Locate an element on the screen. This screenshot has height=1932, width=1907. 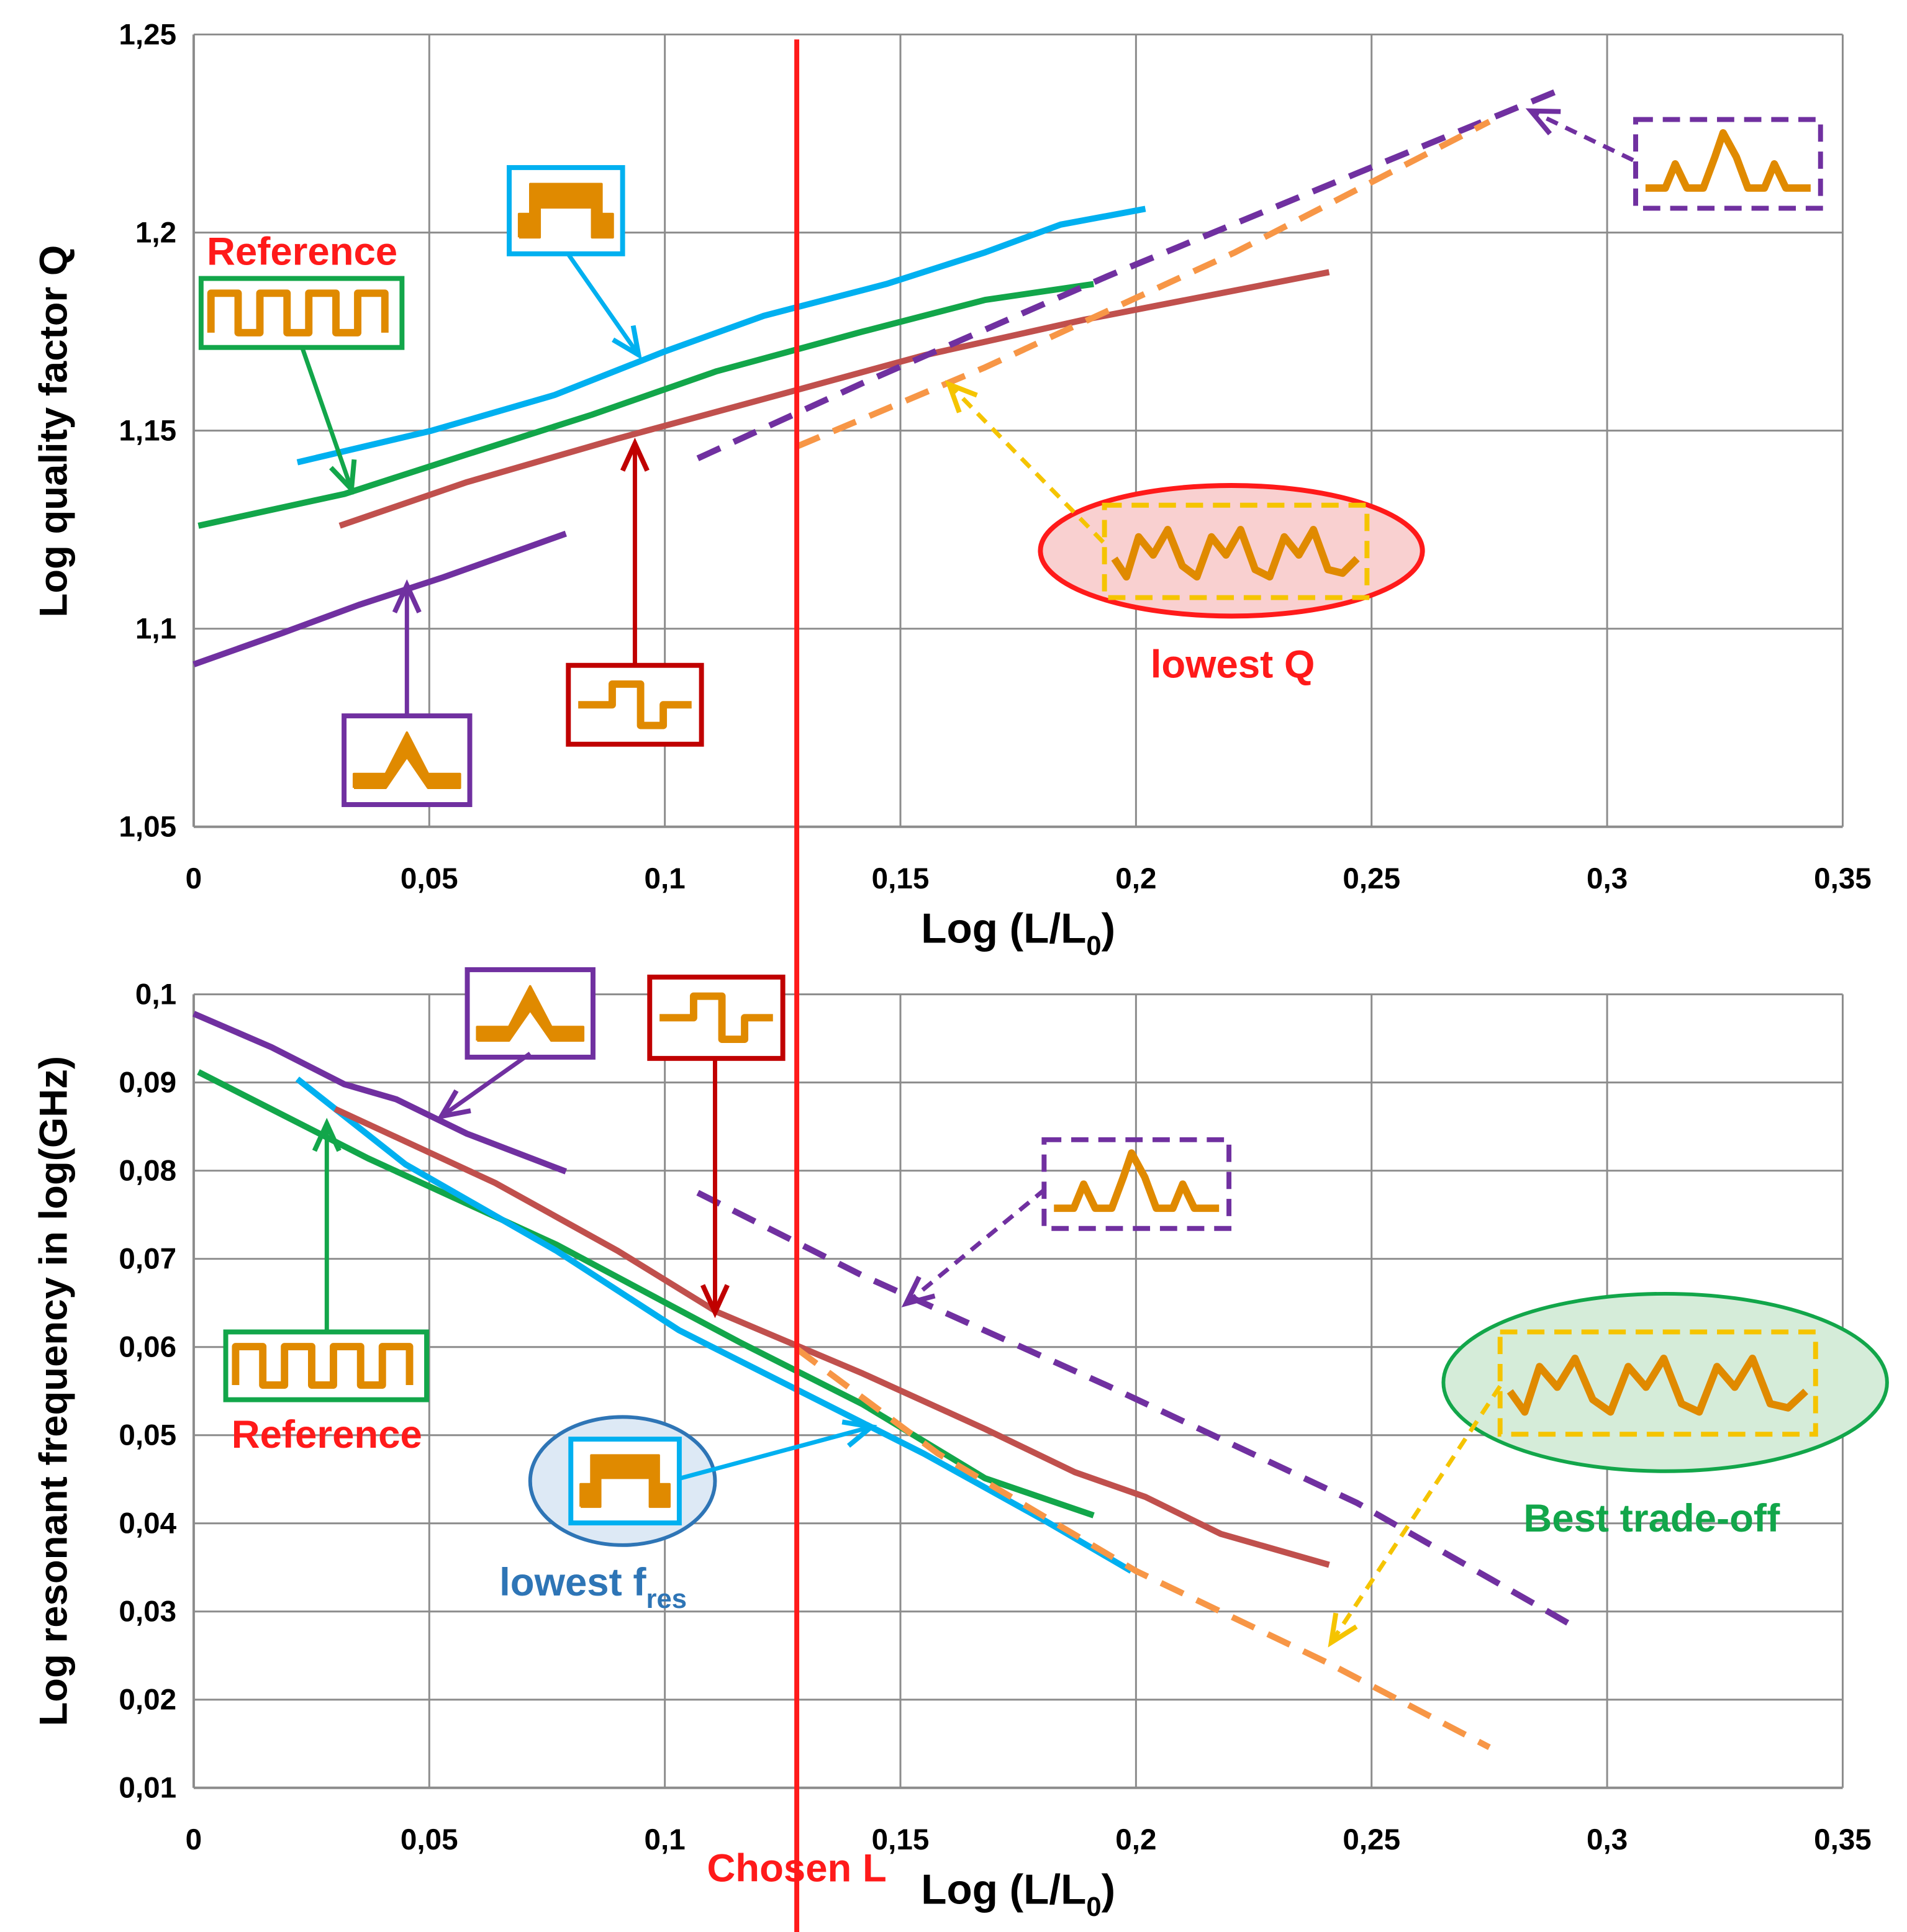
highlight-ellipse is located at coordinates (1665, 1382).